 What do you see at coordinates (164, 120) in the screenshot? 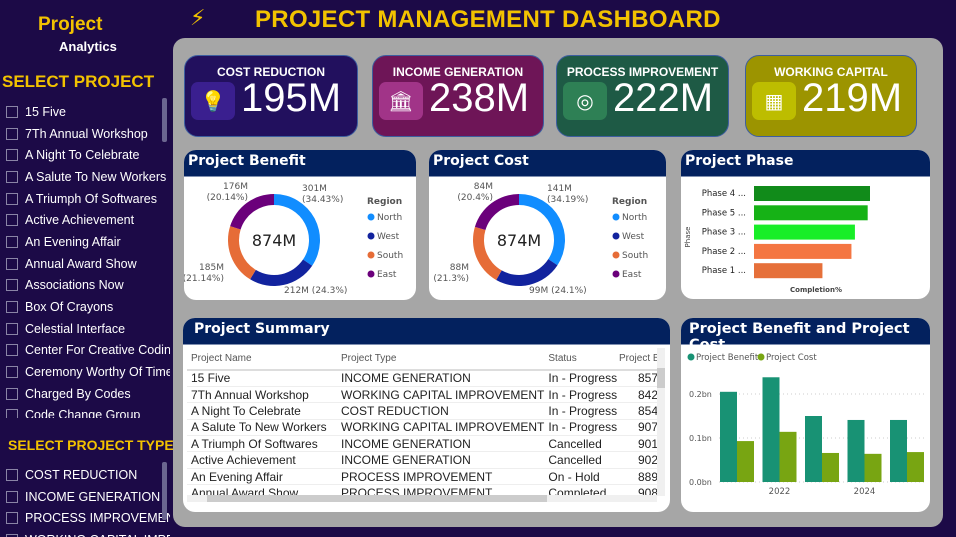
I see `project-slicer-scrollbar` at bounding box center [164, 120].